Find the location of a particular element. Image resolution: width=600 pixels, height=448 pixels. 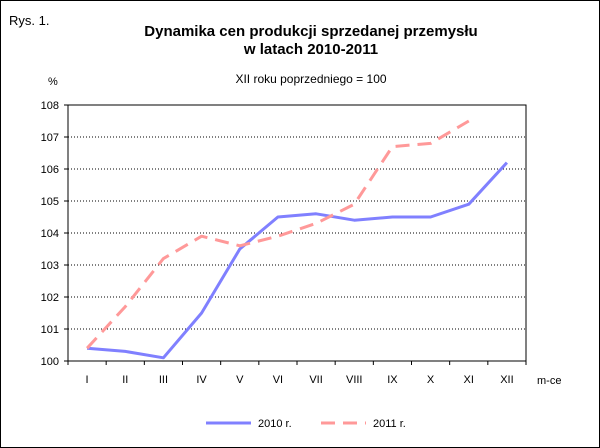

x-tick-label: X is located at coordinates (431, 380).